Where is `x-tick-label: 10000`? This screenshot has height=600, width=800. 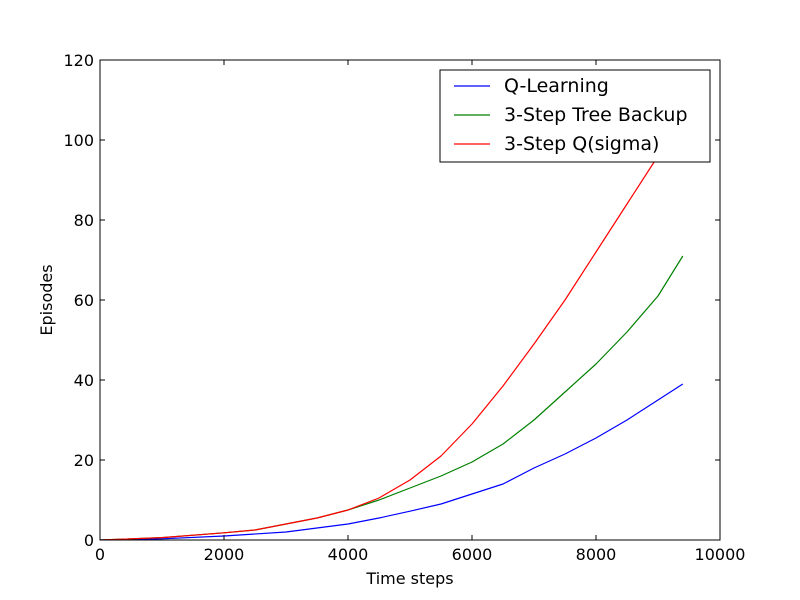
x-tick-label: 10000 is located at coordinates (720, 554).